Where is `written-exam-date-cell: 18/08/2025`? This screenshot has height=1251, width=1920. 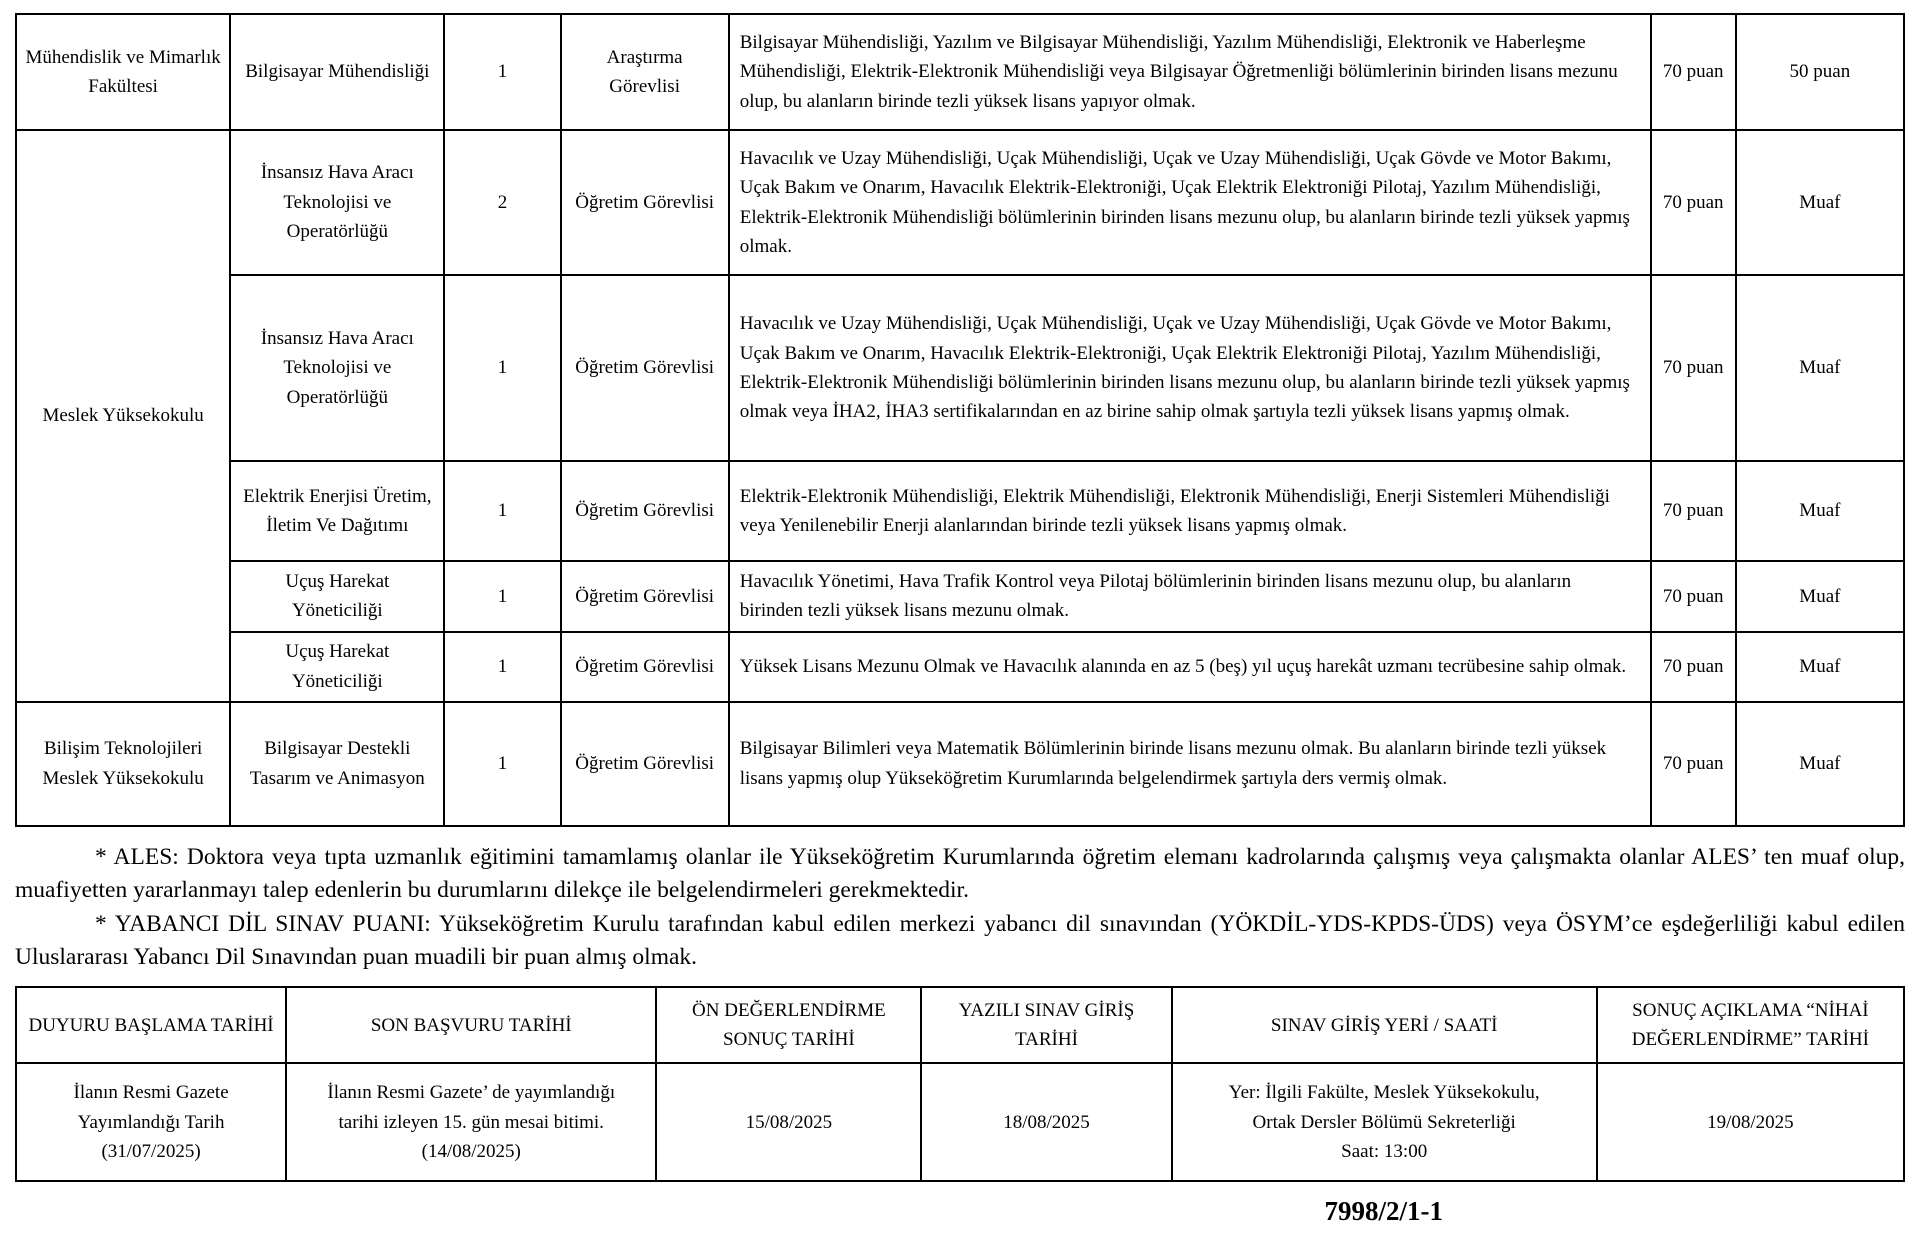 written-exam-date-cell: 18/08/2025 is located at coordinates (1046, 1122).